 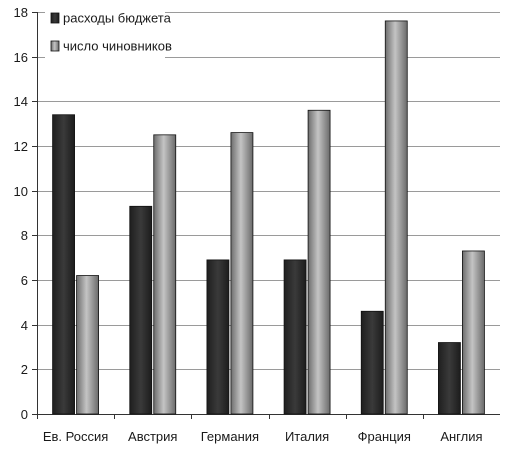 I want to click on y-tick-label: 18, so click(x=21, y=12).